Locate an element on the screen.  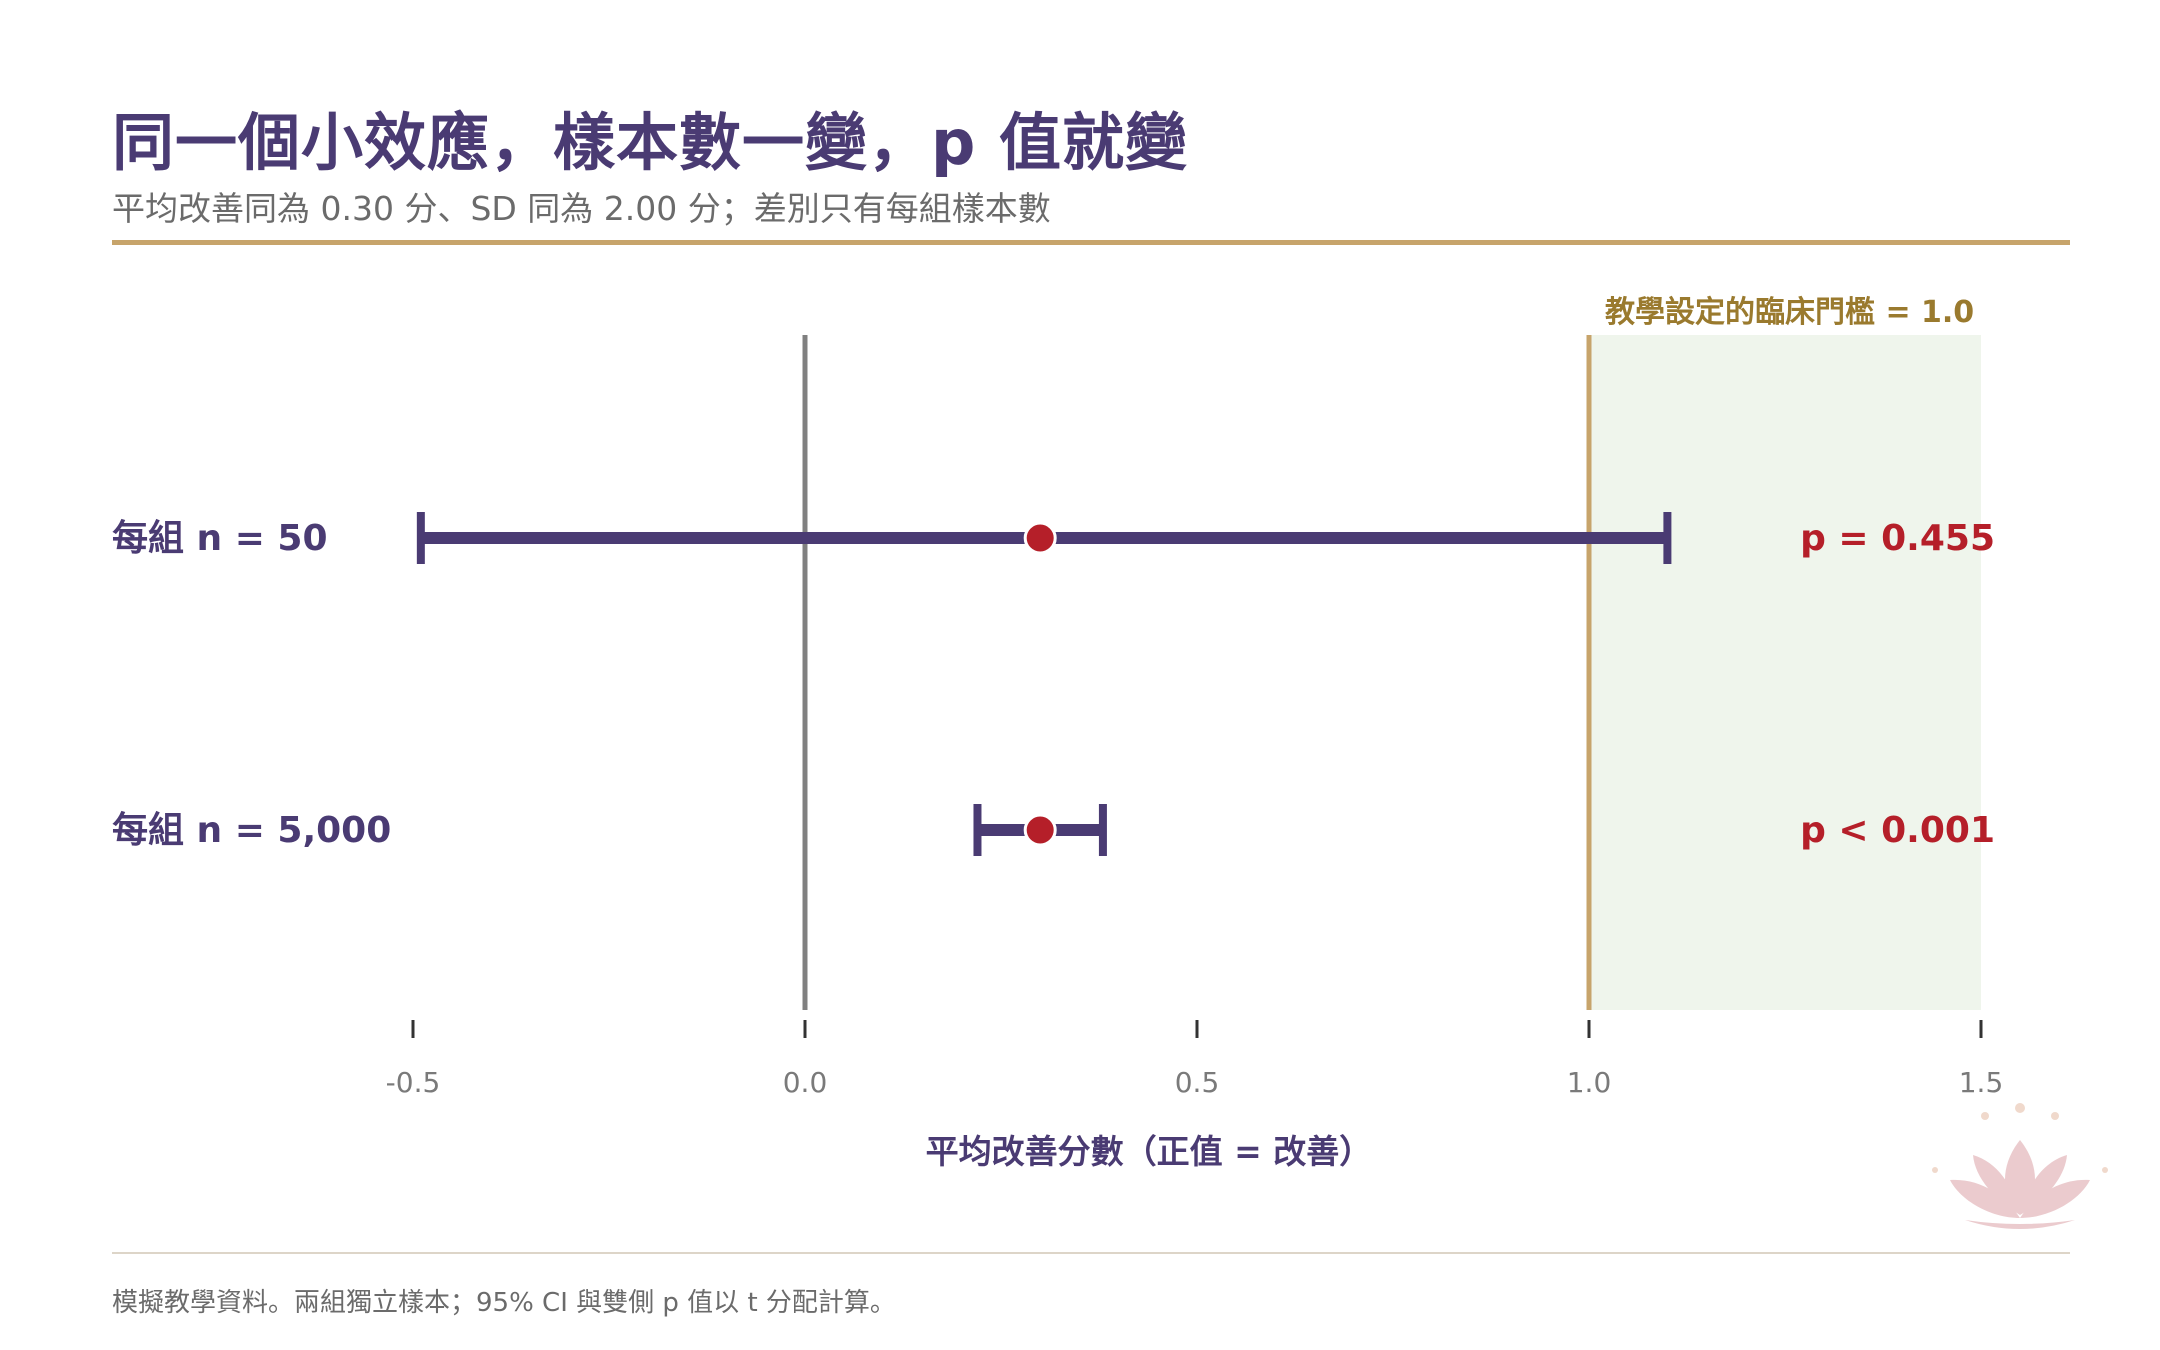
title-divider is located at coordinates (1091, 242).